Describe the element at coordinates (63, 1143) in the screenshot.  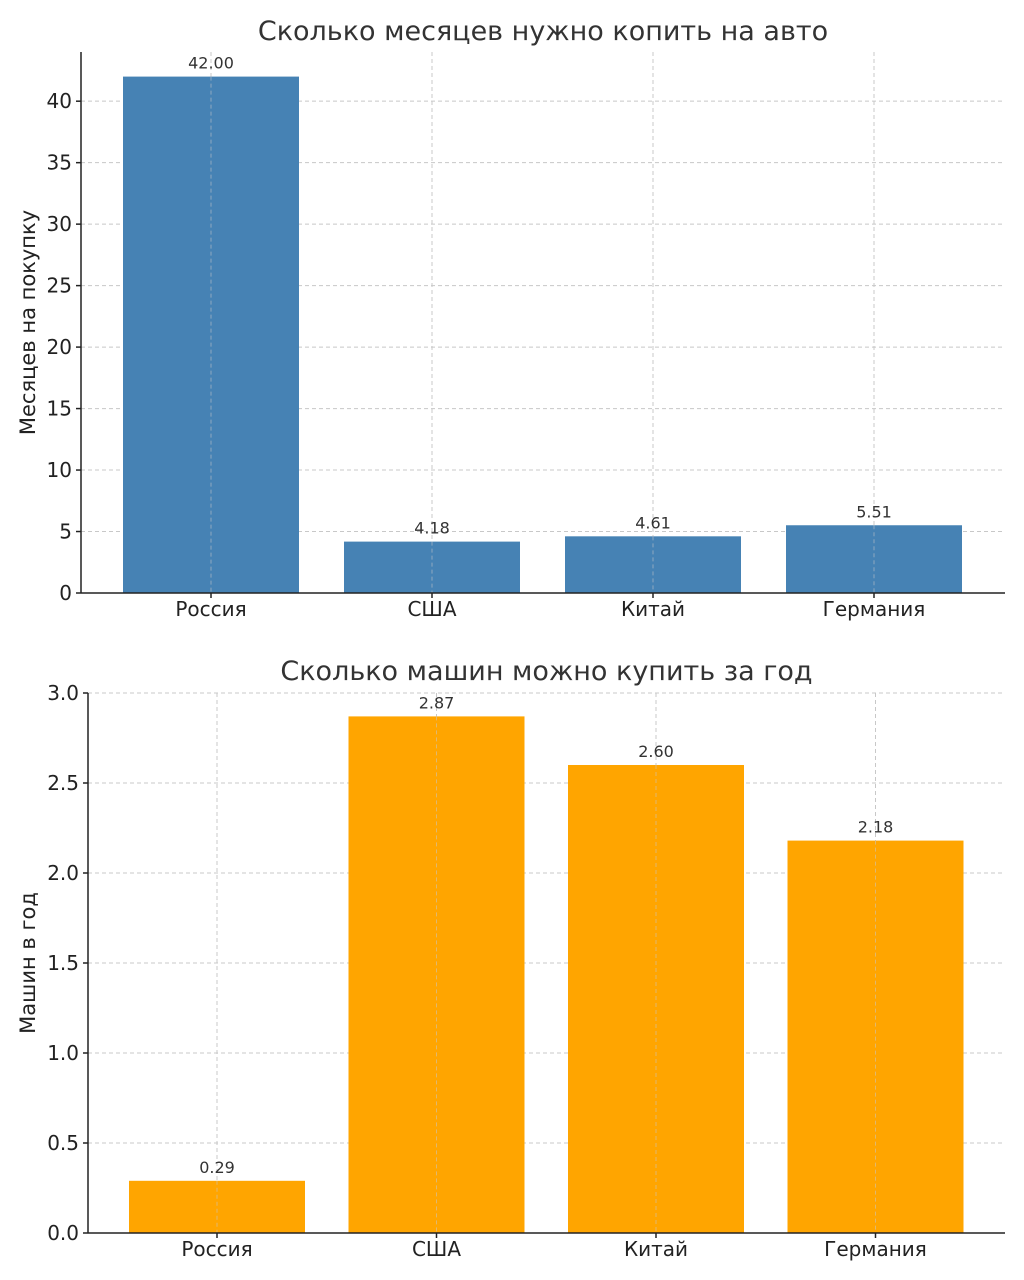
I see `y-tick-label: 0.5` at that location.